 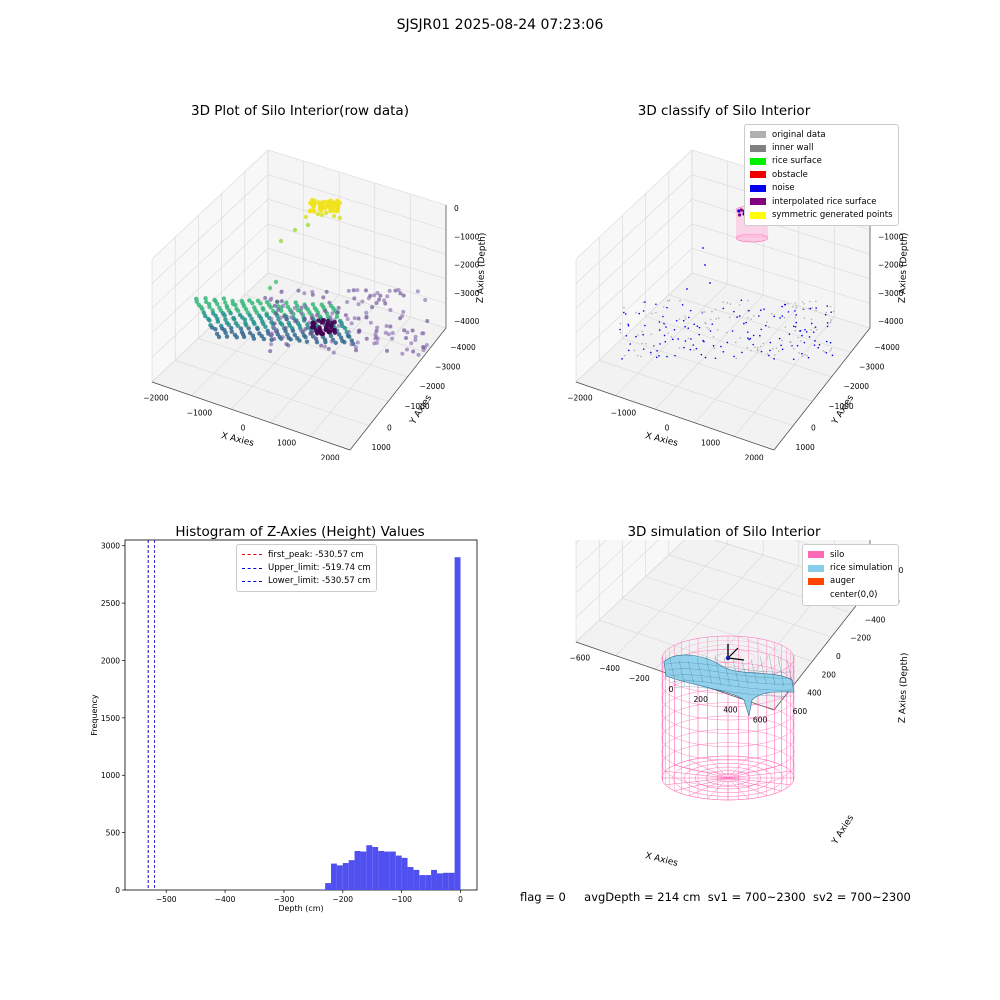 I want to click on center-marker, so click(x=728, y=658).